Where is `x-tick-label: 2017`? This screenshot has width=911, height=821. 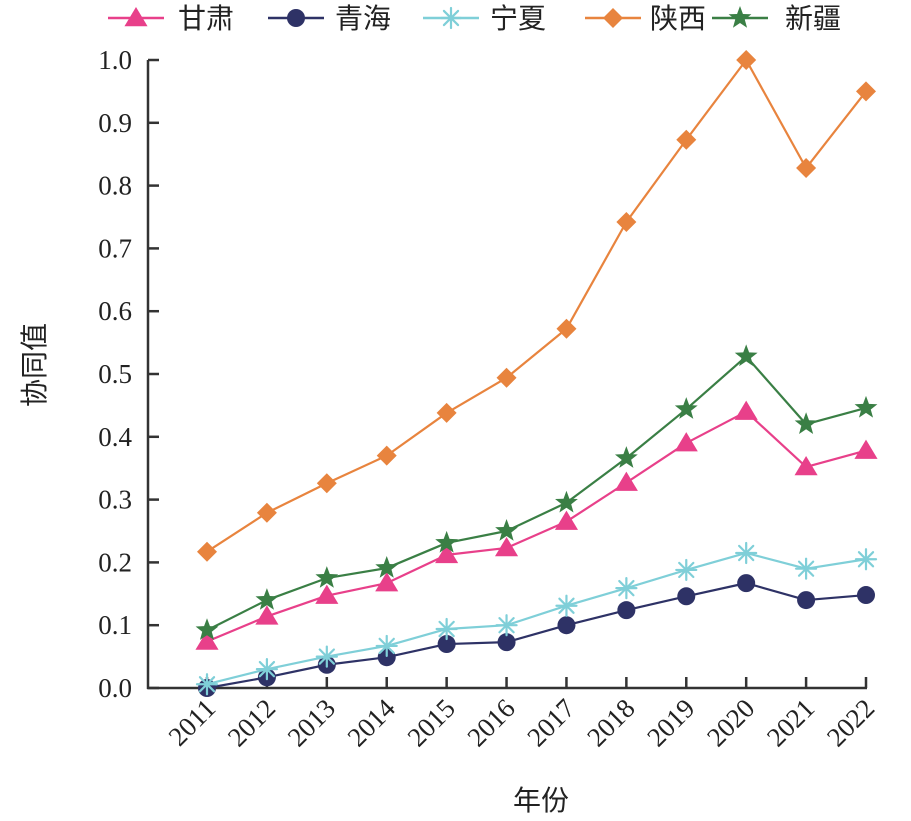
x-tick-label: 2017 is located at coordinates (550, 722).